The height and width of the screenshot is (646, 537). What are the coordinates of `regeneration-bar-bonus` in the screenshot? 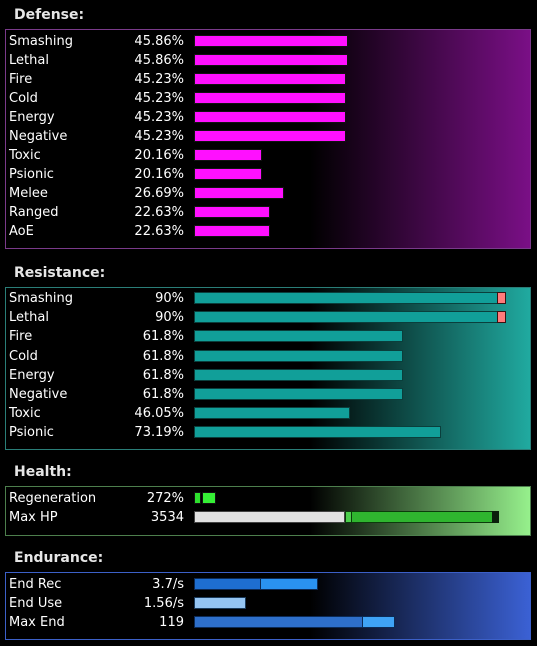 It's located at (209, 498).